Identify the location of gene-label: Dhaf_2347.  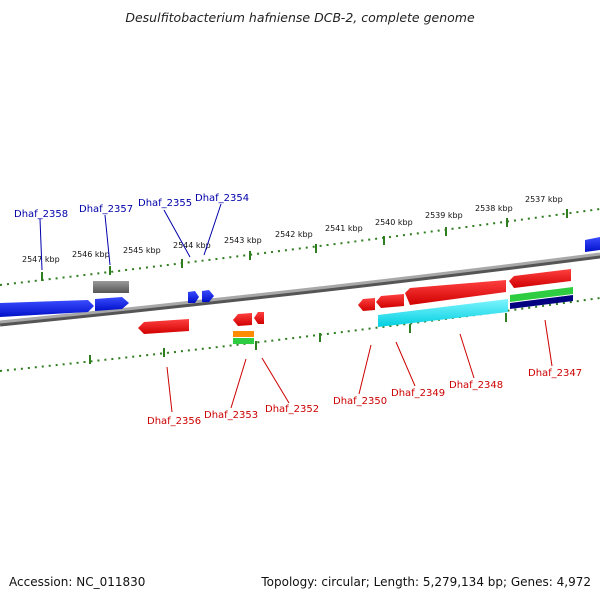
(555, 373).